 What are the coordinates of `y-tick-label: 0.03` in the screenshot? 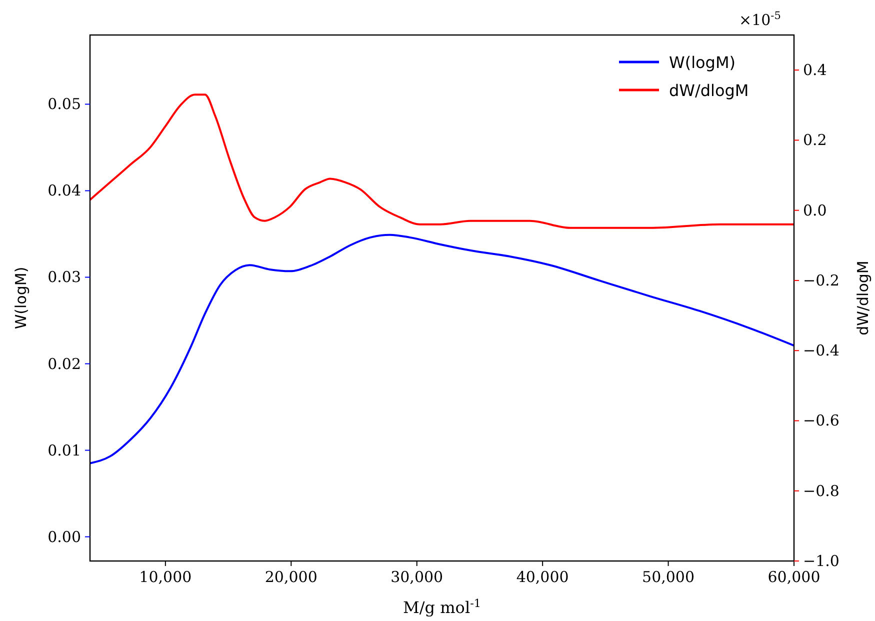 It's located at (64, 277).